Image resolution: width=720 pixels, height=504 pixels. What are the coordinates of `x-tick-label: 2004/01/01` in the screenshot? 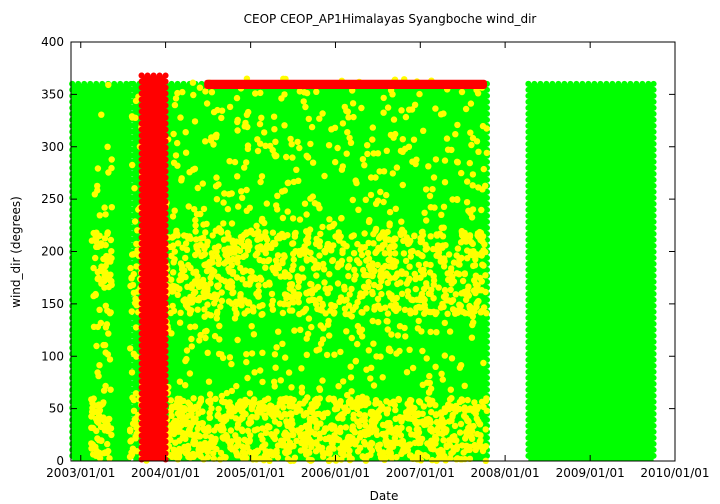 It's located at (165, 473).